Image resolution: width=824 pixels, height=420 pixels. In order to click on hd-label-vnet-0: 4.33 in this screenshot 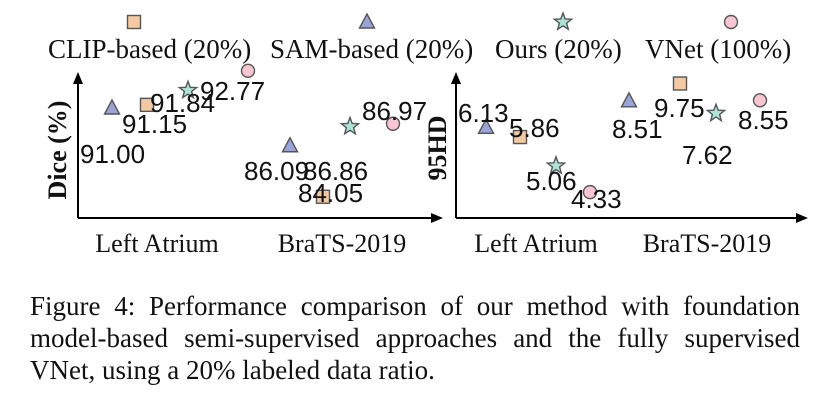, I will do `click(596, 199)`.